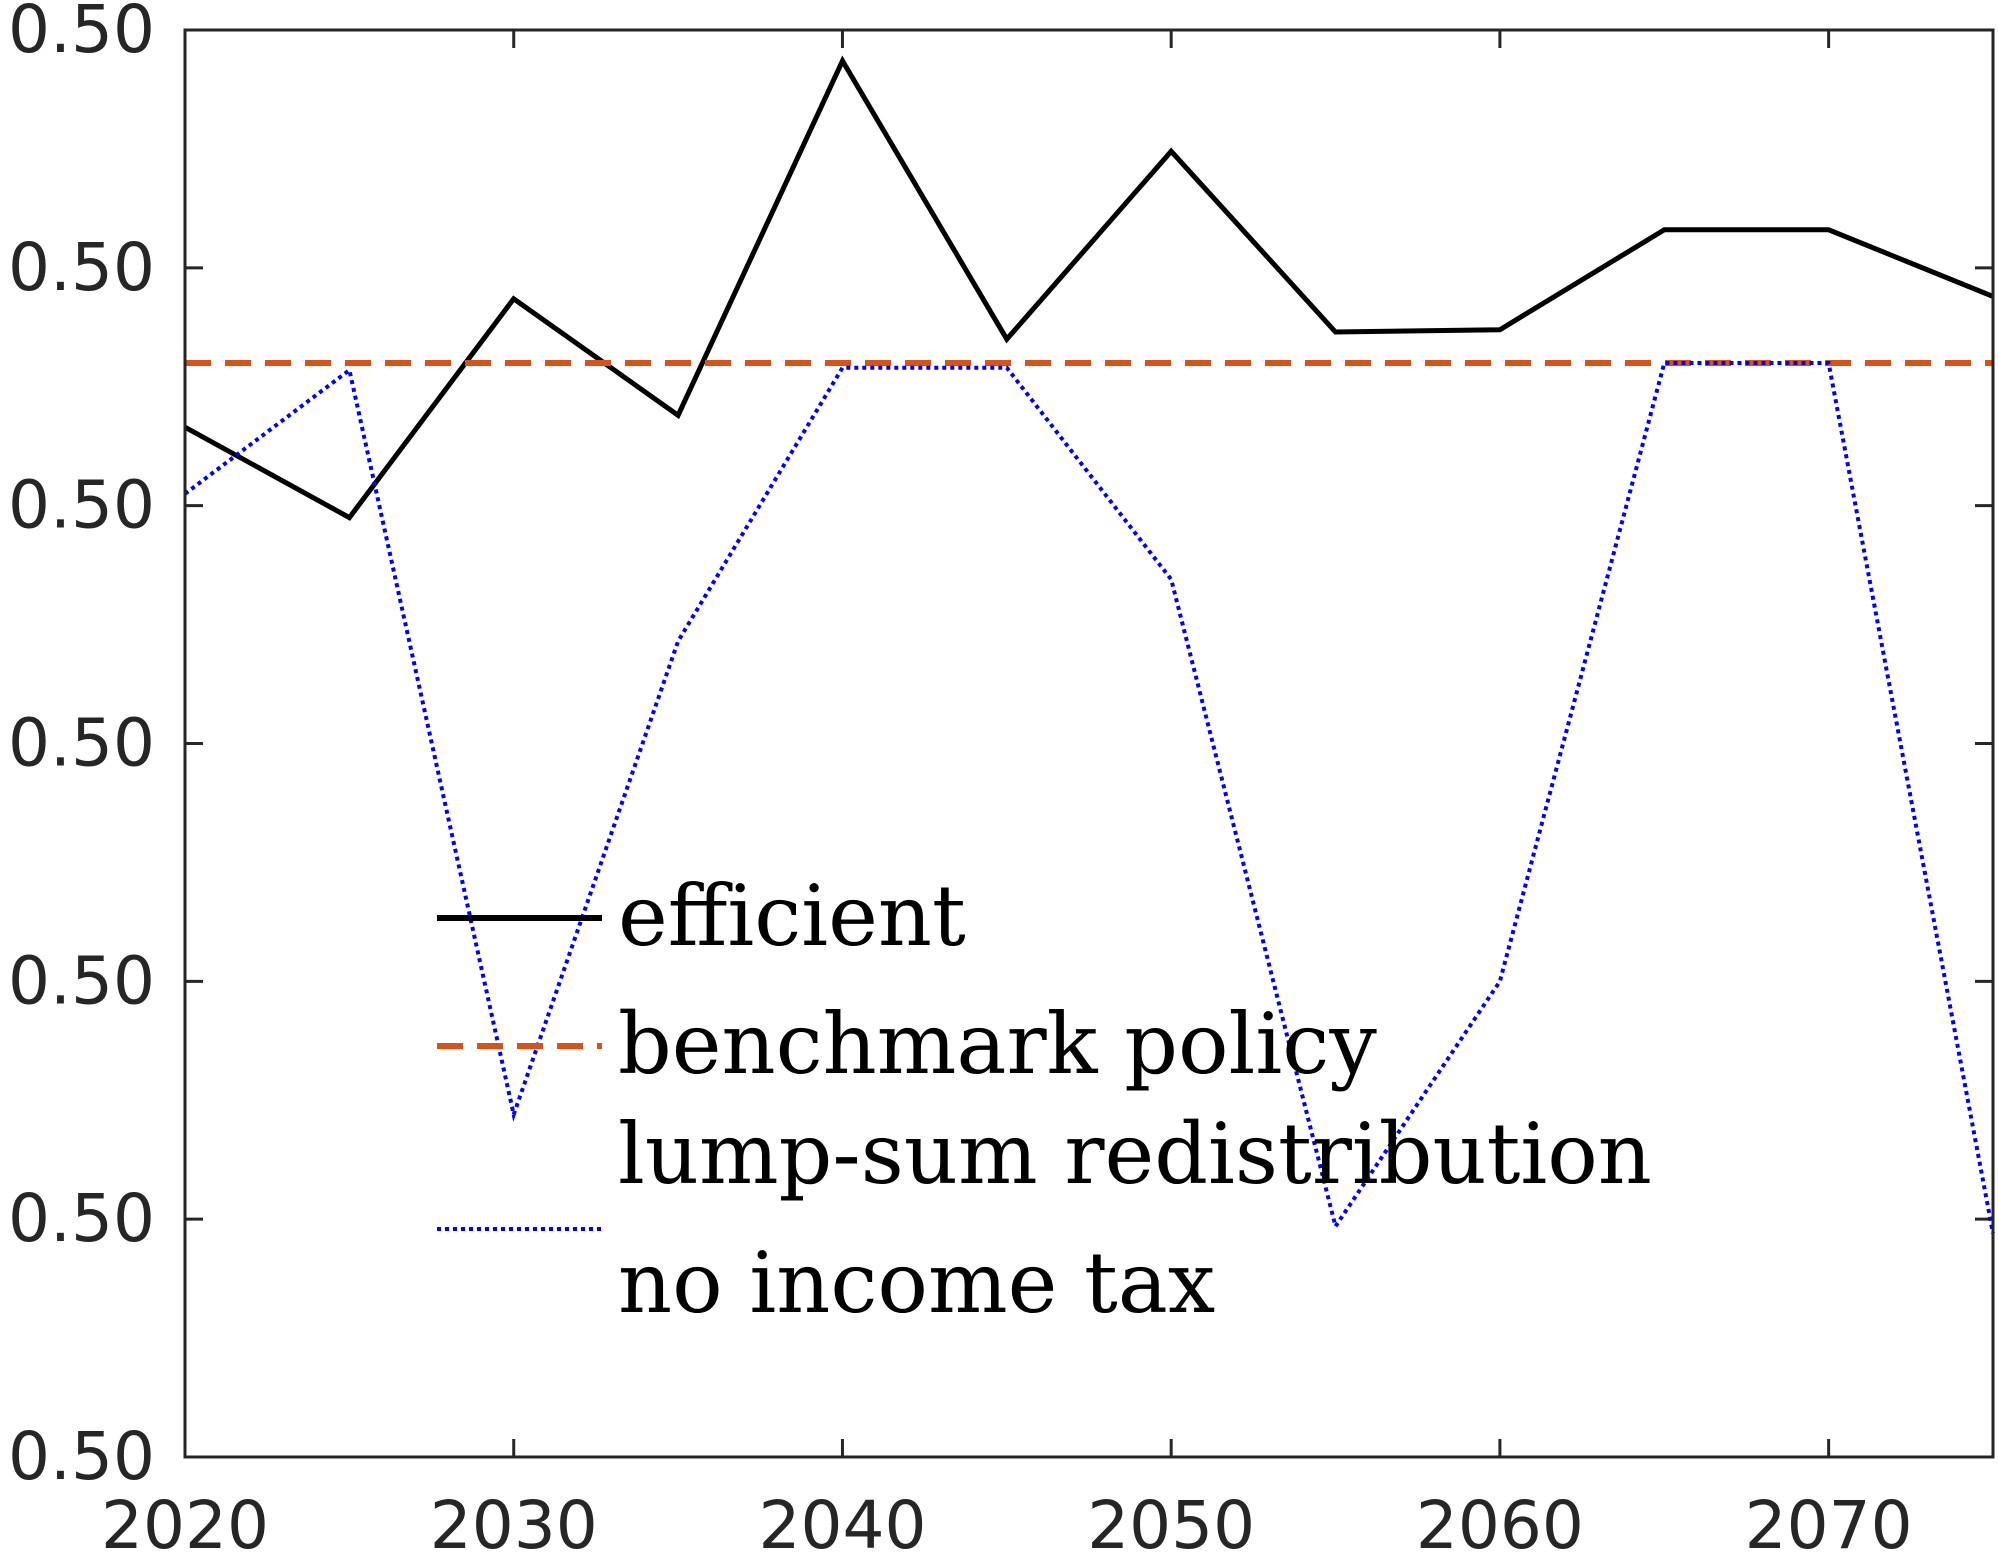 The image size is (1998, 1554). I want to click on x-tick-label: 2050, so click(1171, 1520).